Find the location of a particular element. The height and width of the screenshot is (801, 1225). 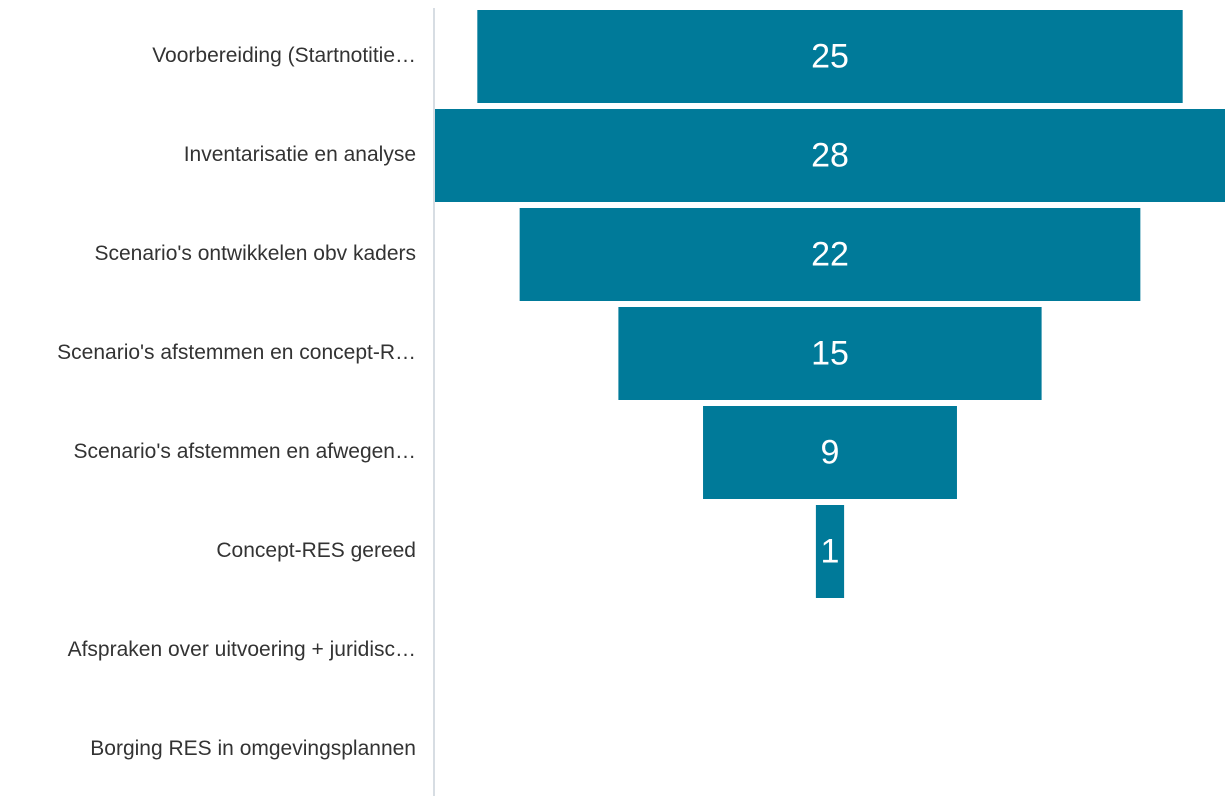

value-label: 22 is located at coordinates (830, 254).